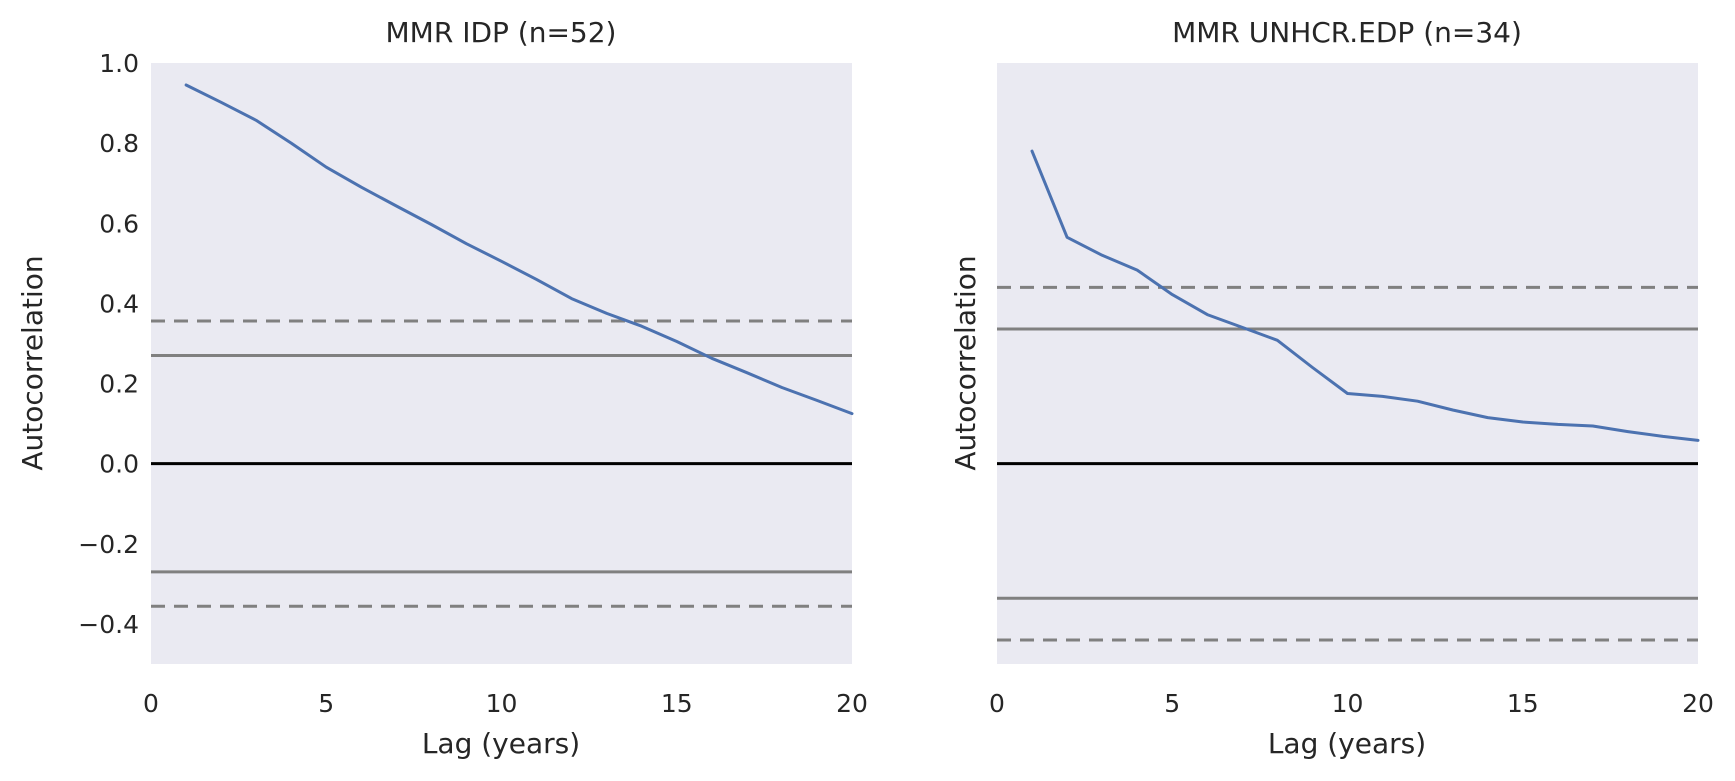 This screenshot has height=781, width=1735. Describe the element at coordinates (119, 63) in the screenshot. I see `left-y-tick-label: 1.0` at that location.